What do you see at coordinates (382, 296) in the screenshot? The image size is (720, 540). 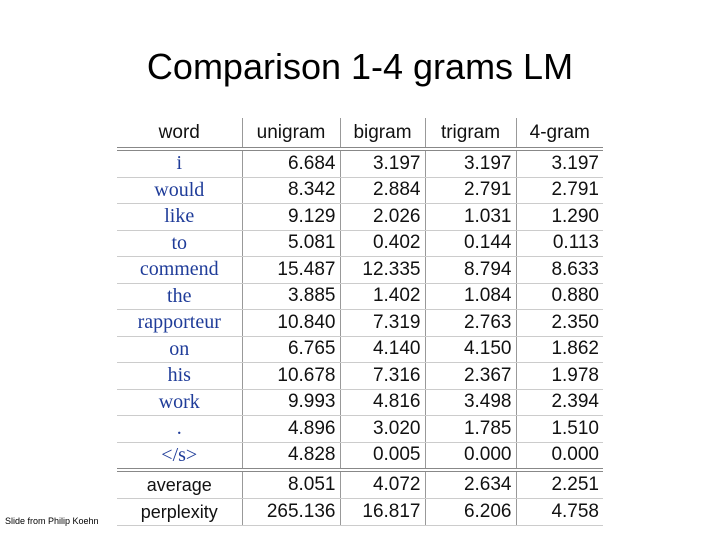 I see `cell: 1.402` at bounding box center [382, 296].